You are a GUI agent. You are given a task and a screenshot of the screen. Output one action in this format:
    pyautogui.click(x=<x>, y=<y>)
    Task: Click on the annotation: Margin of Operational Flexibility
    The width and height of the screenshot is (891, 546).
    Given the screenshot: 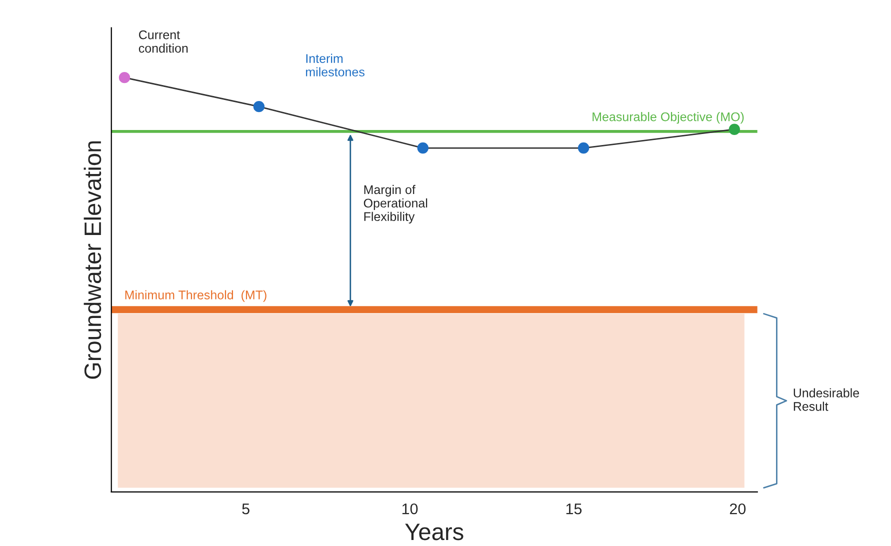 What is the action you would take?
    pyautogui.click(x=396, y=204)
    